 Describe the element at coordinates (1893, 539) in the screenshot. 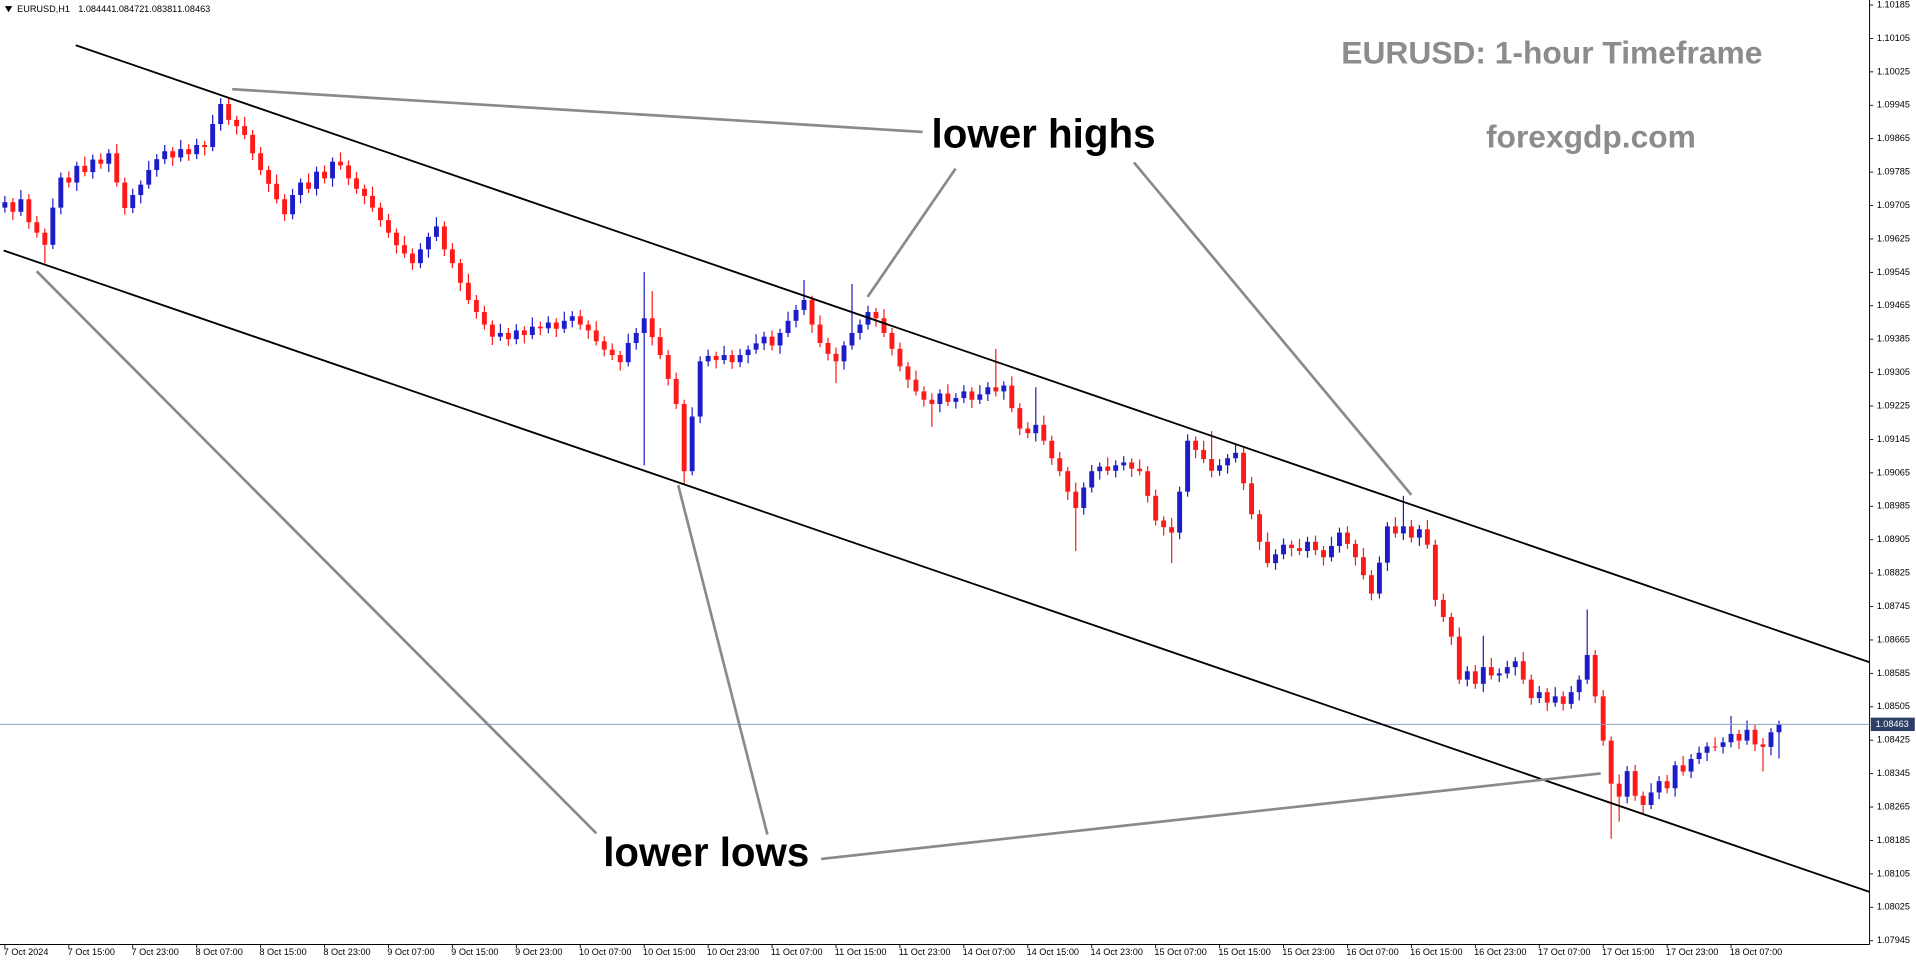

I see `y-tick-label: 1.08905` at that location.